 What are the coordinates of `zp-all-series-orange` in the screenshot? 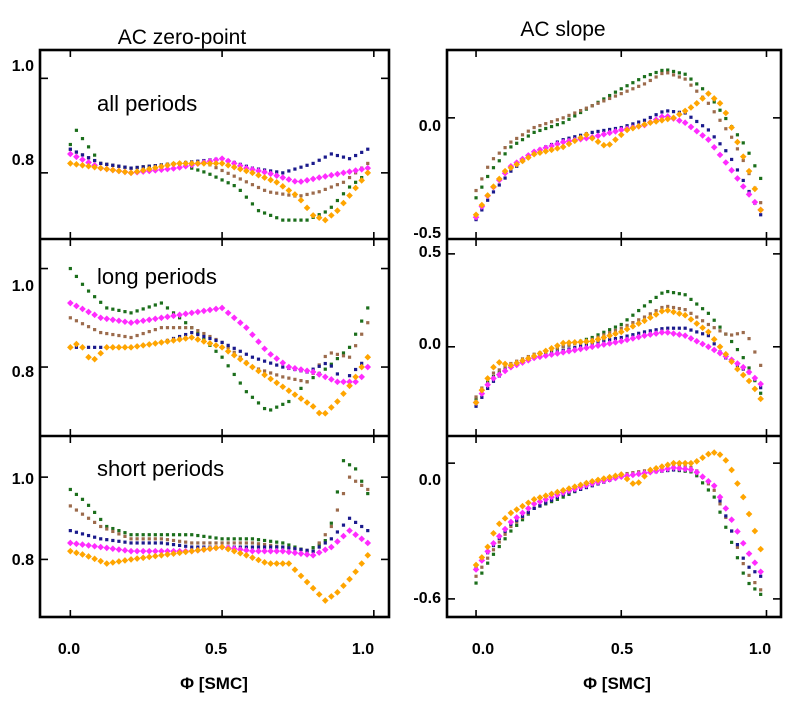 It's located at (219, 192).